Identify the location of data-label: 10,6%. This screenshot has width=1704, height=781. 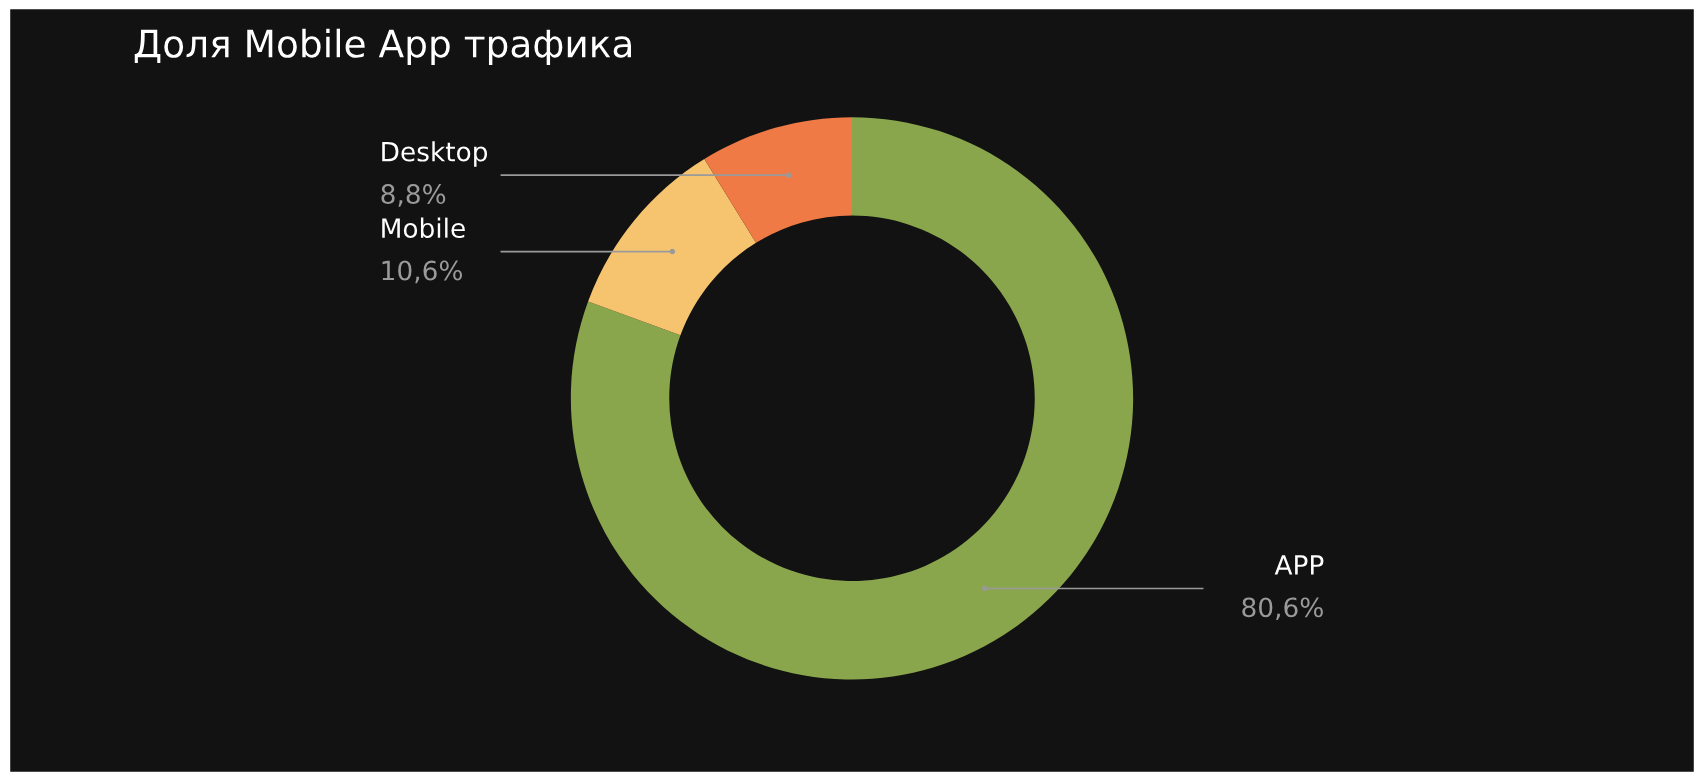
(422, 272).